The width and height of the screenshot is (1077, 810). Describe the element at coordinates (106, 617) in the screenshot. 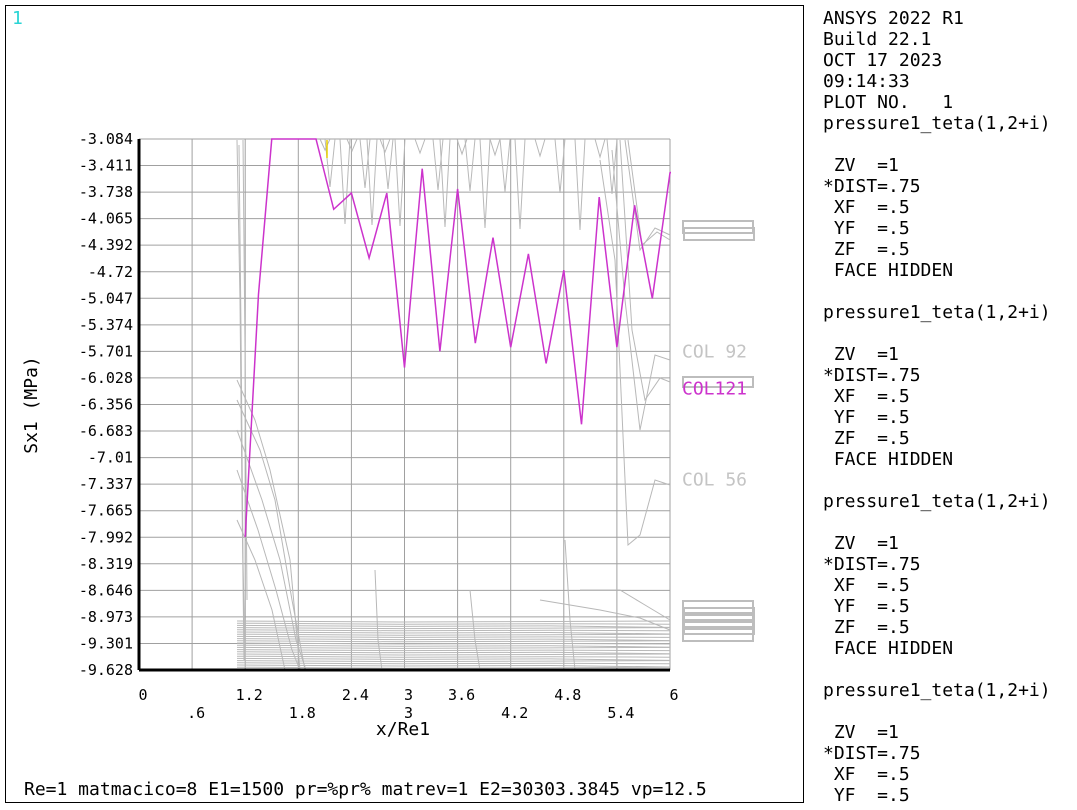

I see `y-tick-label: -8.973` at that location.